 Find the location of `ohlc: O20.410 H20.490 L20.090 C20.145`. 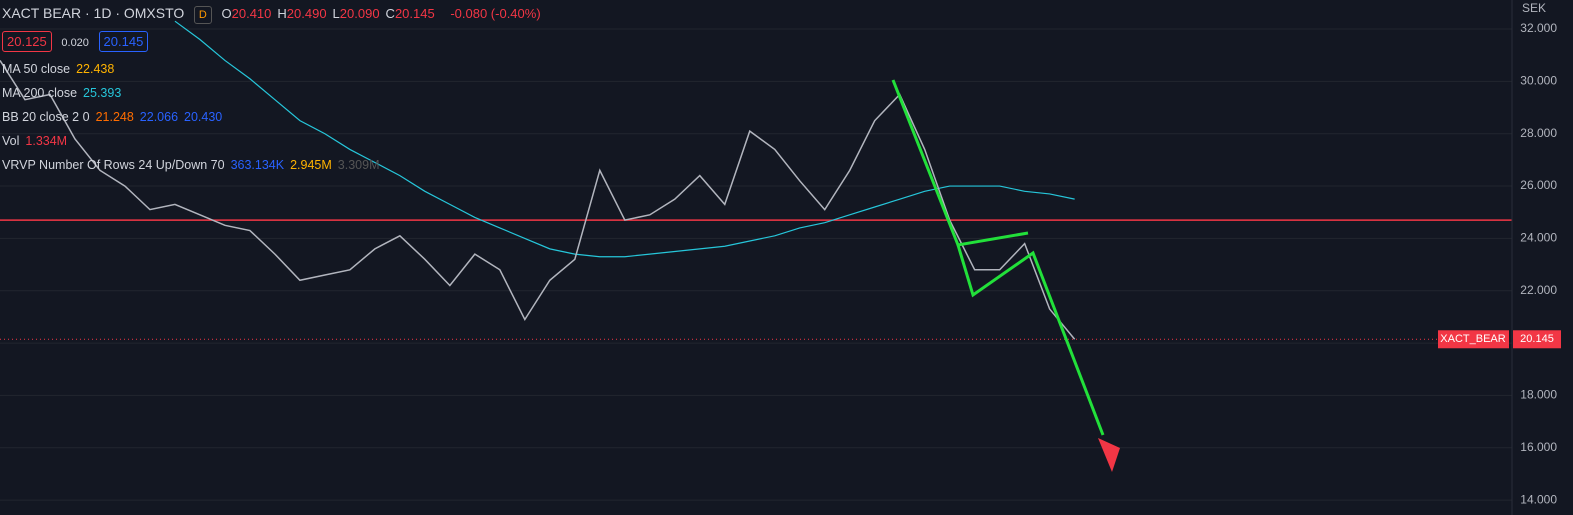

ohlc: O20.410 H20.490 L20.090 C20.145 is located at coordinates (331, 13).